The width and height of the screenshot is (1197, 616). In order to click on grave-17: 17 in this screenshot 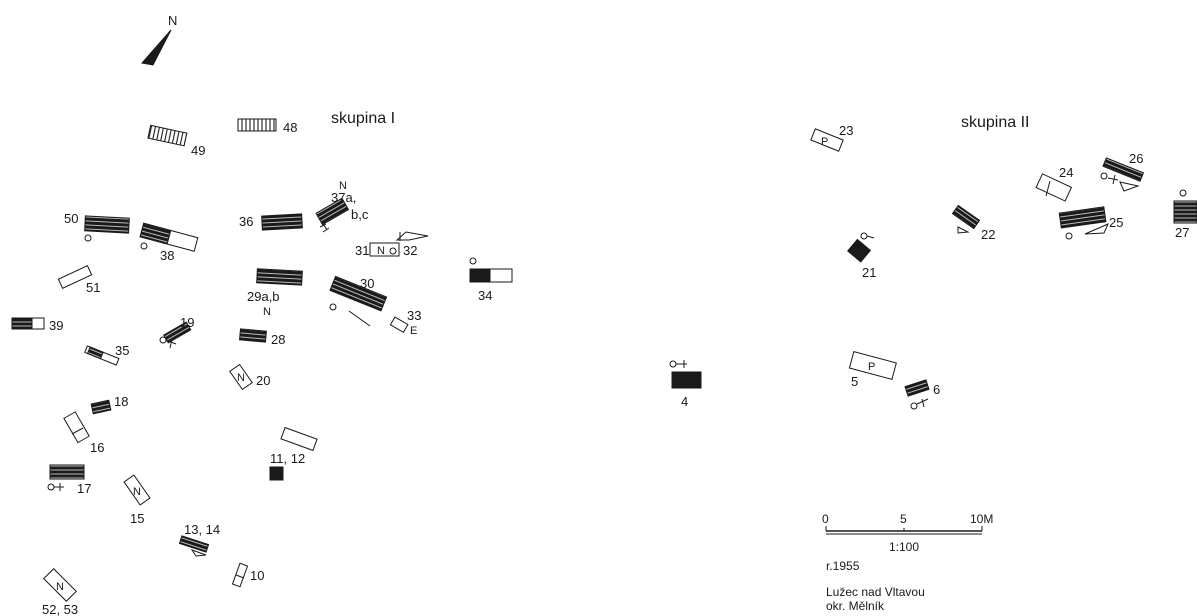, I will do `click(69, 480)`.